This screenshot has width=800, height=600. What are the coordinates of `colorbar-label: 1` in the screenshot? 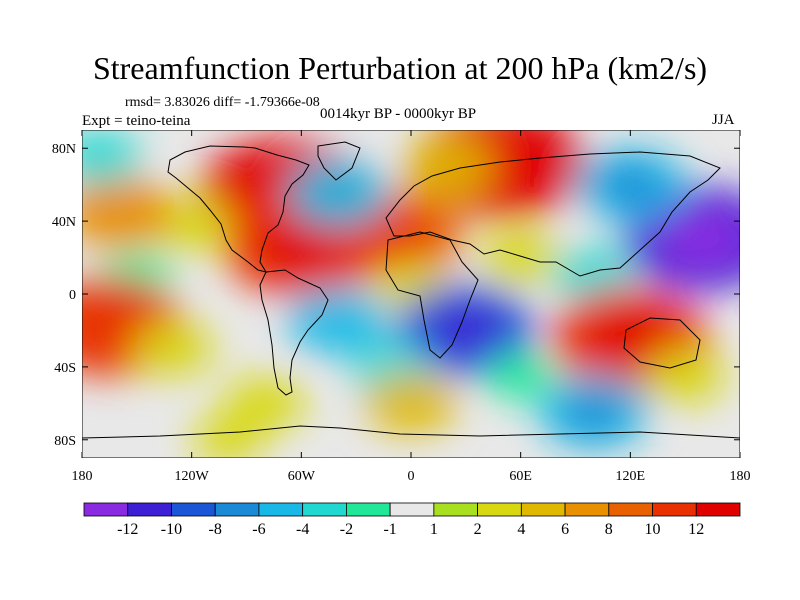 It's located at (434, 529).